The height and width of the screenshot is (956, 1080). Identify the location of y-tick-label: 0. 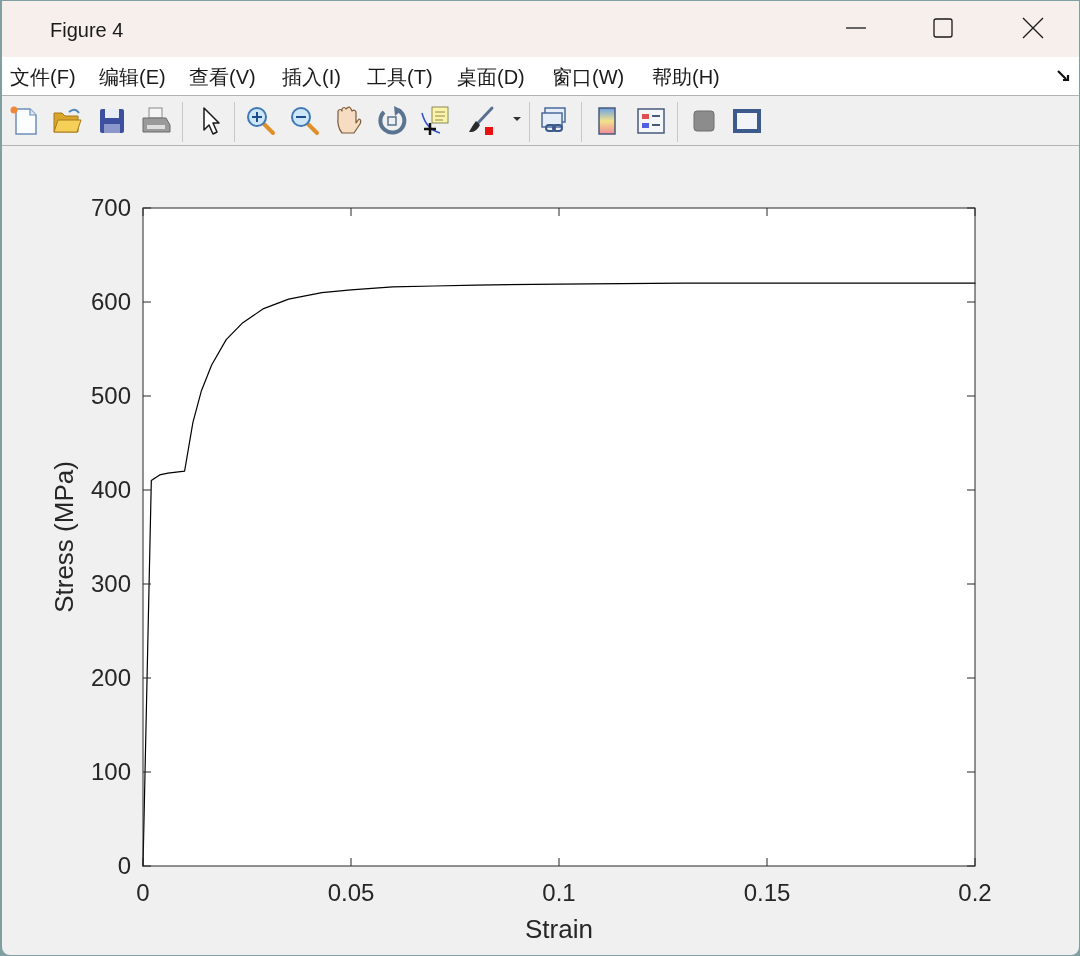
(124, 866).